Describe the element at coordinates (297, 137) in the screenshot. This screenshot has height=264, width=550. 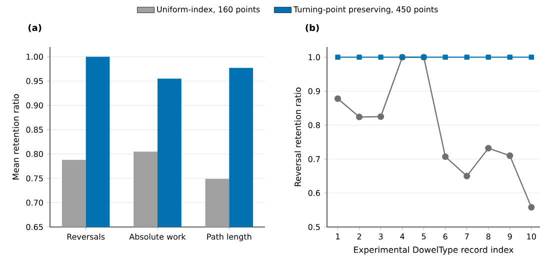
I see `y-axis-title: Reversal retention ratio` at that location.